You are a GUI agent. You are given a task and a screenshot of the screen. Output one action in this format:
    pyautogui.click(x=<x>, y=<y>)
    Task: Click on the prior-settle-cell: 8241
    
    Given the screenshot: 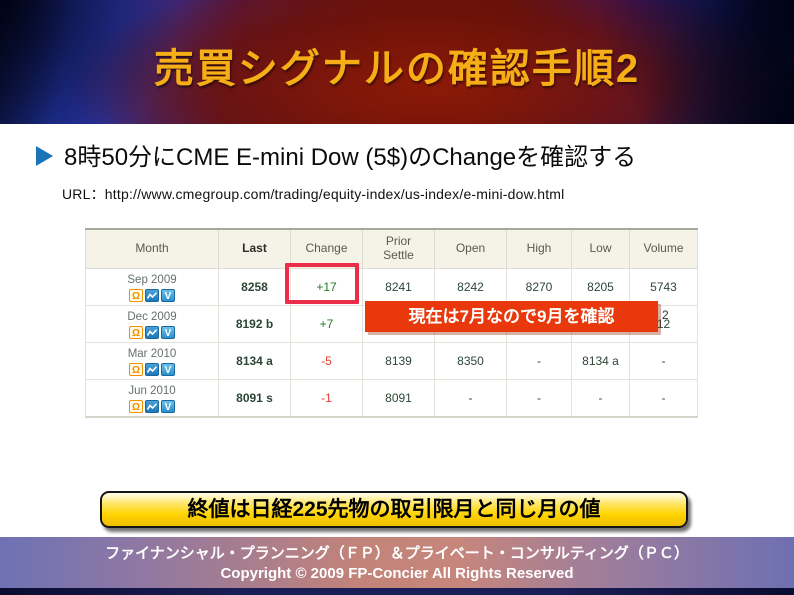 What is the action you would take?
    pyautogui.click(x=398, y=287)
    